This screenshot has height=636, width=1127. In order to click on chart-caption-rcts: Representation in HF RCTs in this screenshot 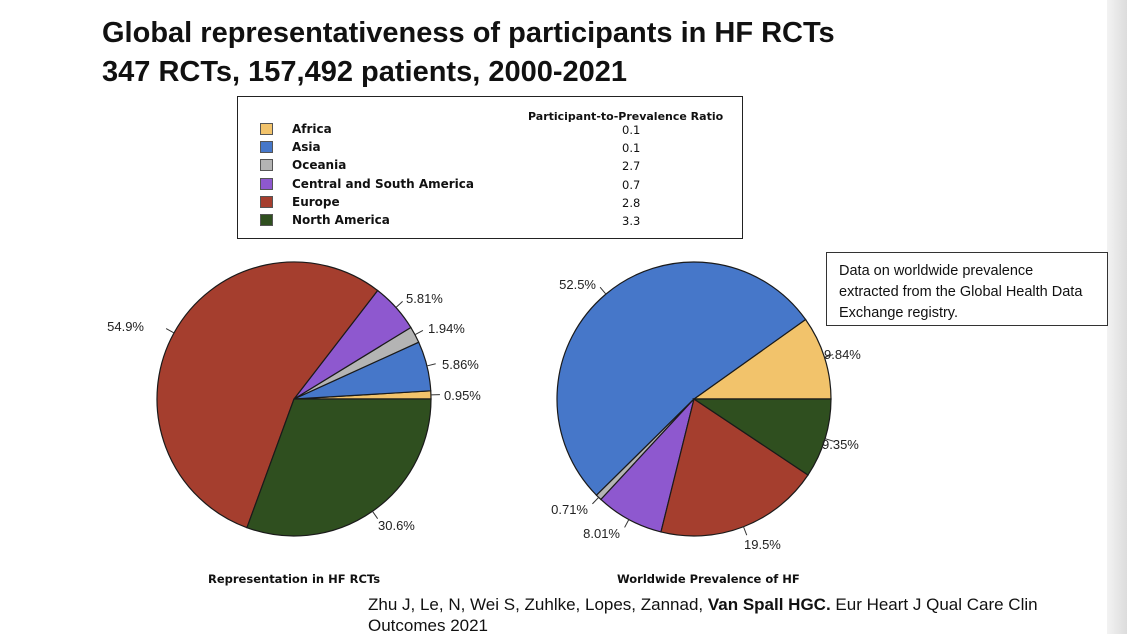, I will do `click(294, 579)`.